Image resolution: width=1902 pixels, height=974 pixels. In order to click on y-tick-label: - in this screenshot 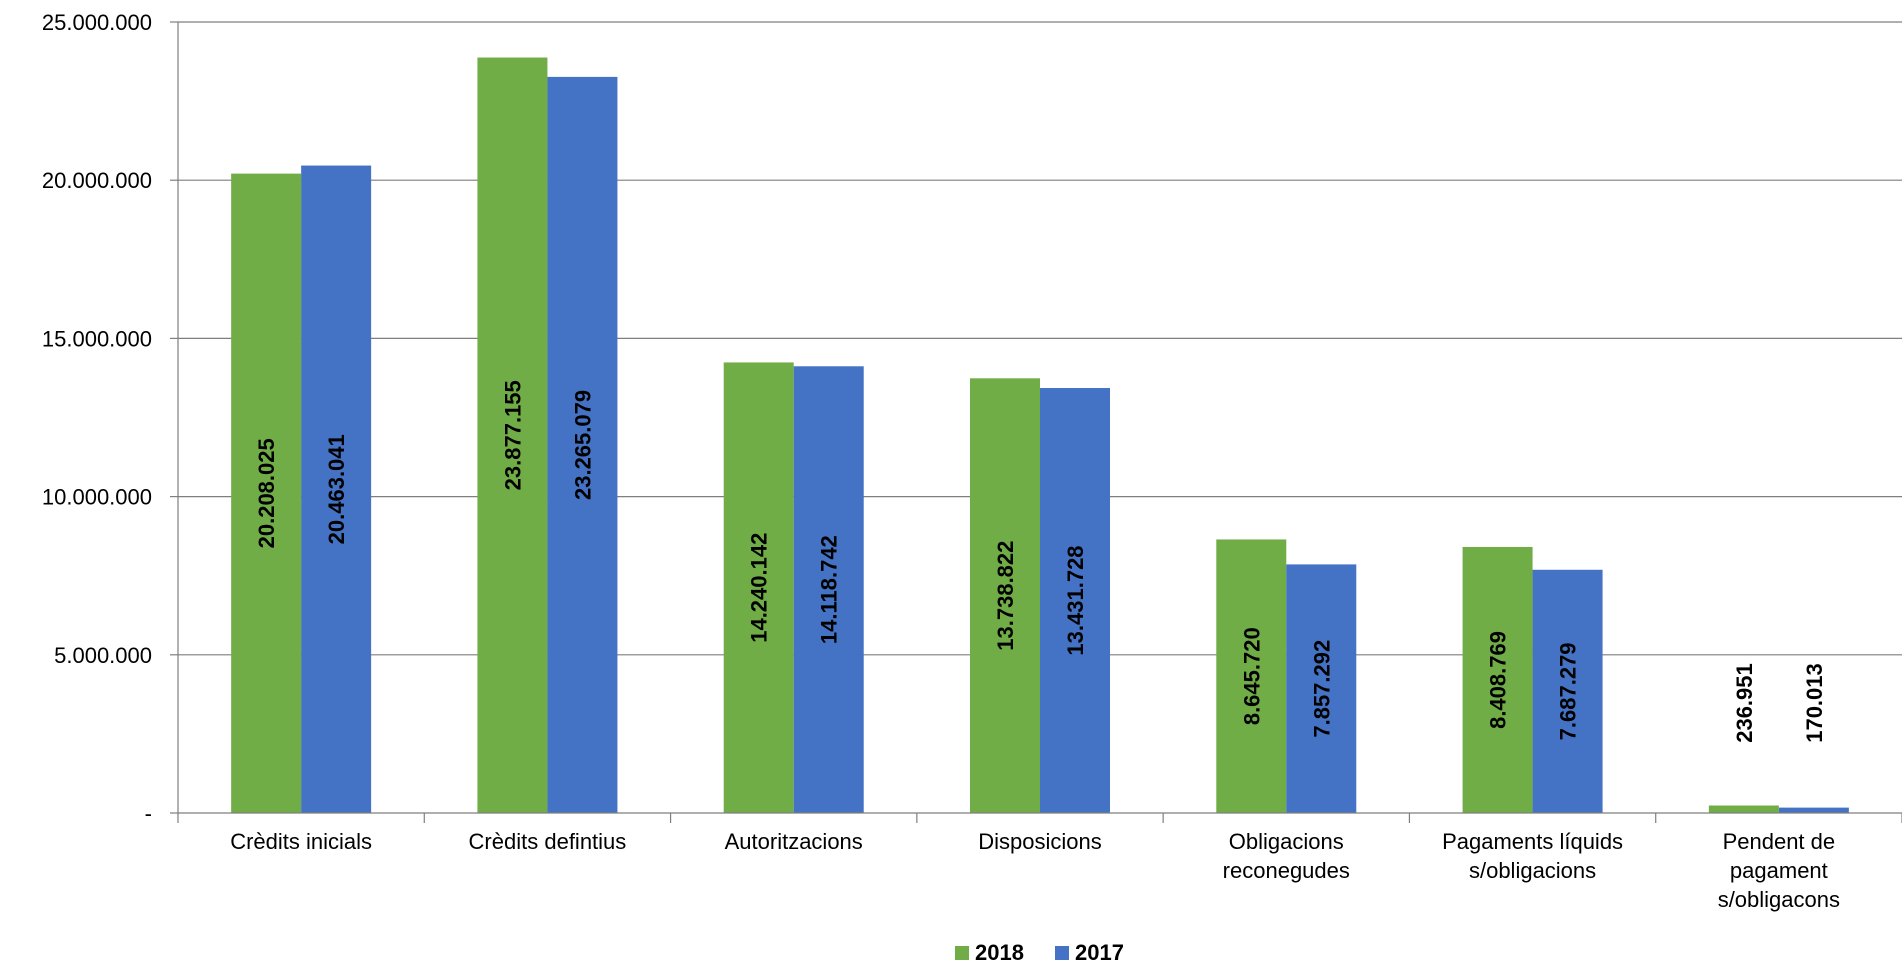, I will do `click(148, 813)`.